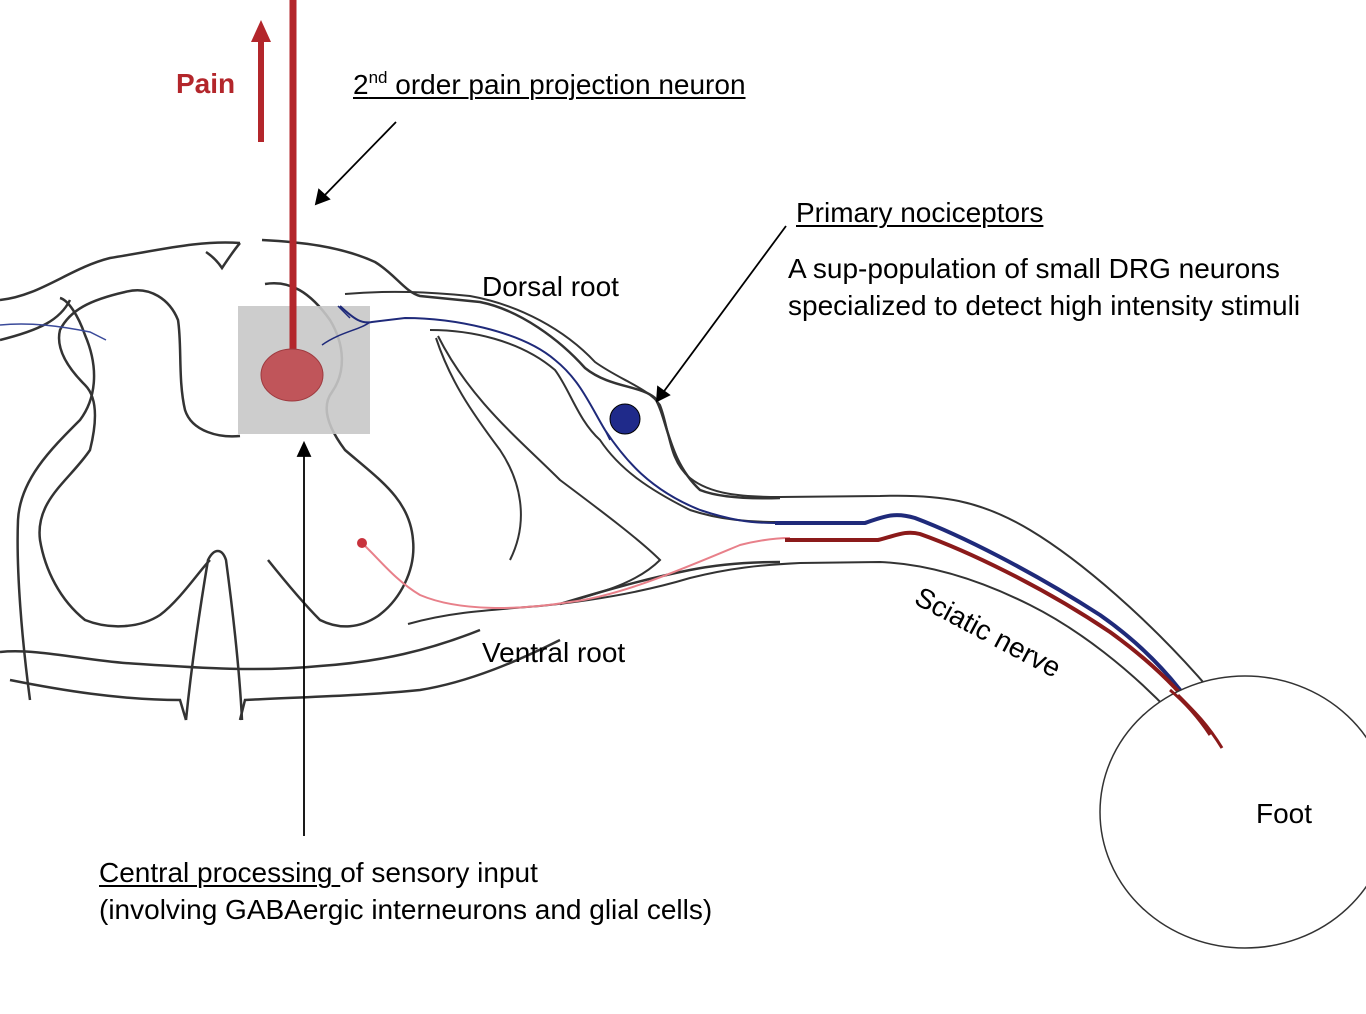  I want to click on nociceptor-pointer-arrow, so click(724, 310).